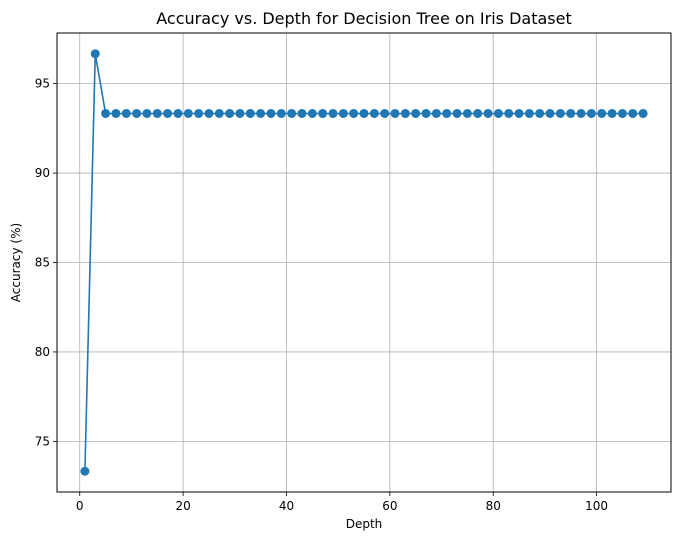 The image size is (686, 547). I want to click on y-tick-label: 80, so click(42, 352).